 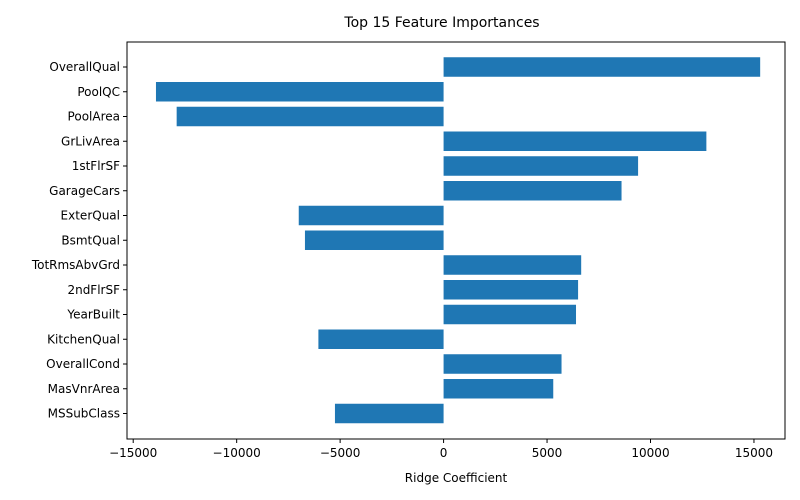 What do you see at coordinates (532, 191) in the screenshot?
I see `bar-GarageCars` at bounding box center [532, 191].